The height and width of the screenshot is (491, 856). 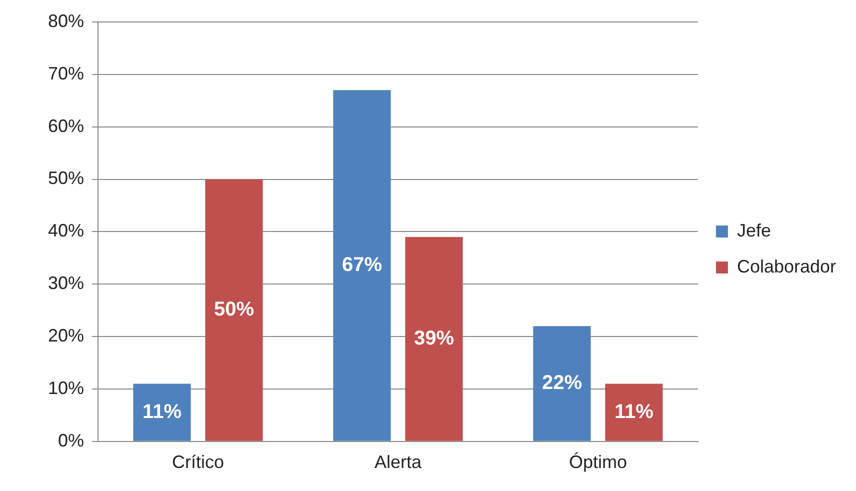 I want to click on data-label: 67%, so click(x=362, y=265).